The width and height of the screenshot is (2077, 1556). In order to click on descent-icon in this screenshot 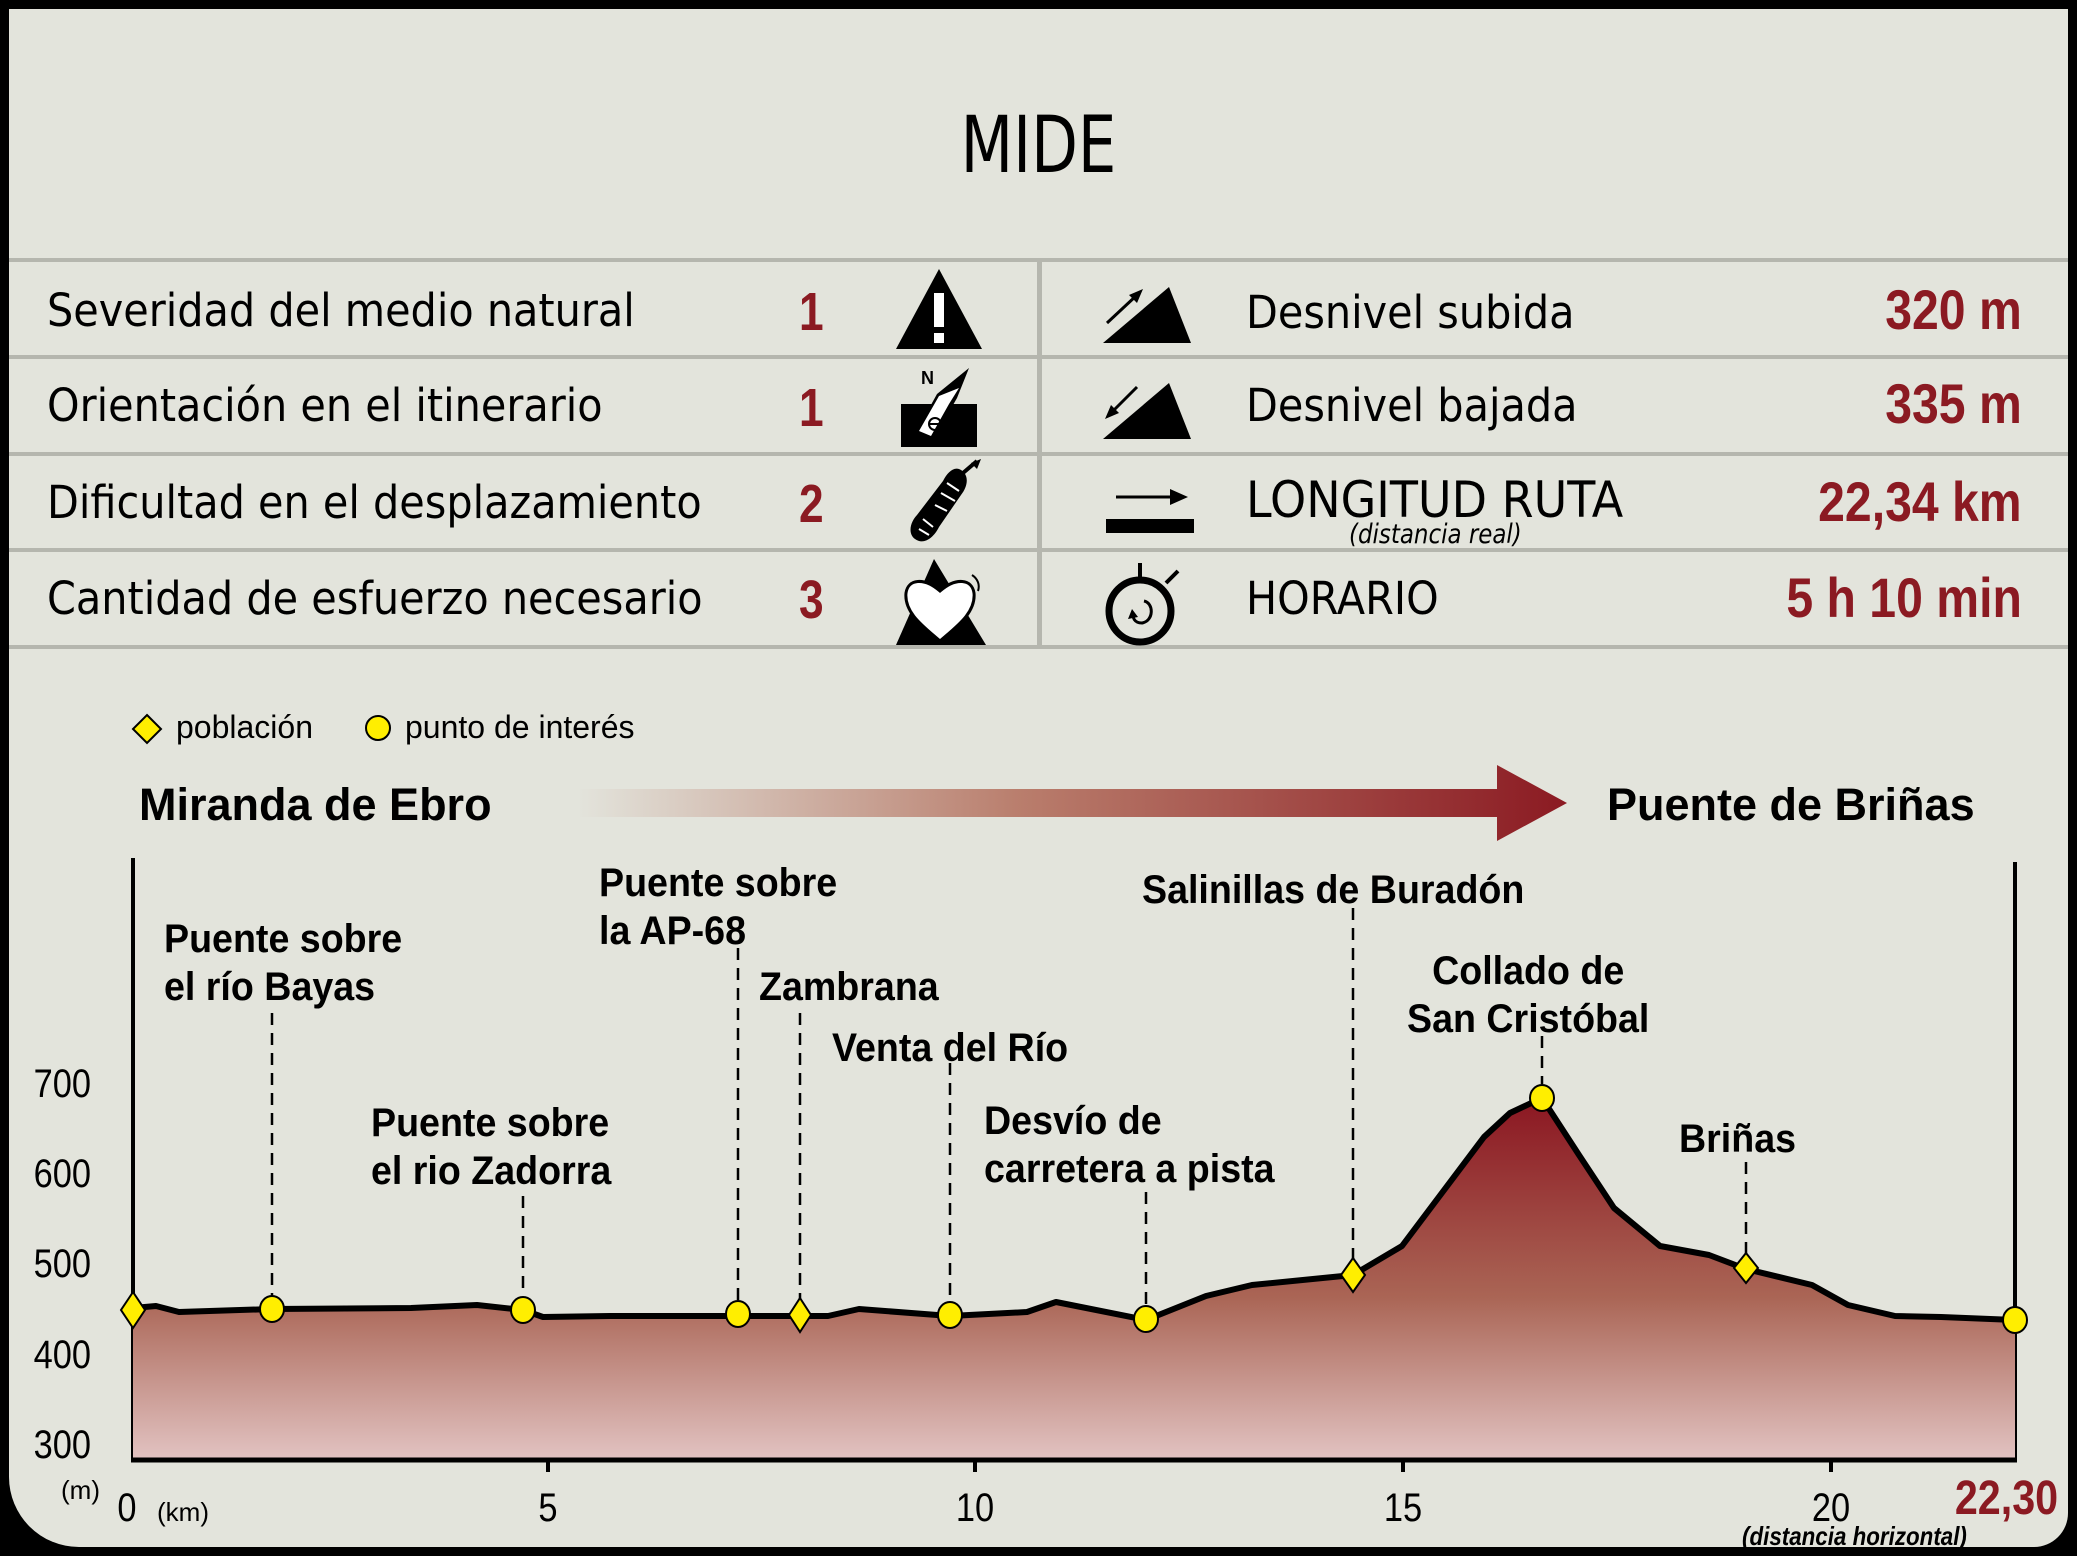, I will do `click(1147, 411)`.